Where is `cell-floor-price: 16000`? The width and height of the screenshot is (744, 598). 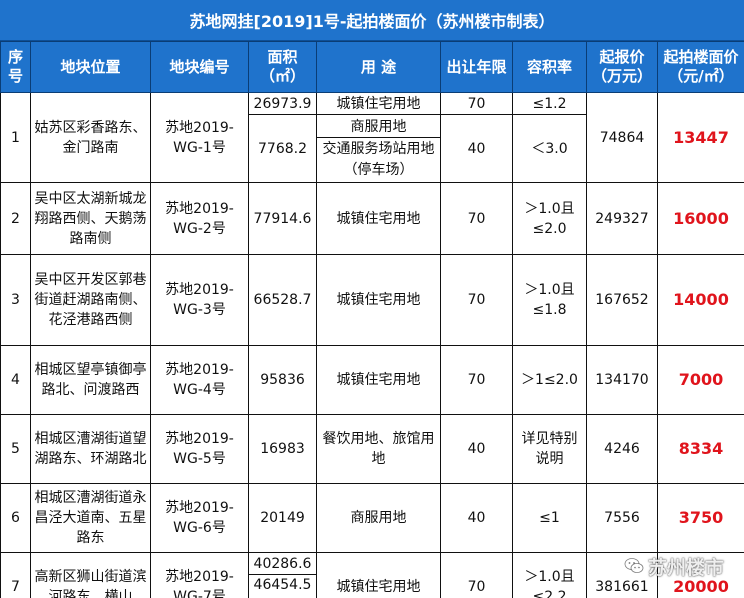 cell-floor-price: 16000 is located at coordinates (700, 218).